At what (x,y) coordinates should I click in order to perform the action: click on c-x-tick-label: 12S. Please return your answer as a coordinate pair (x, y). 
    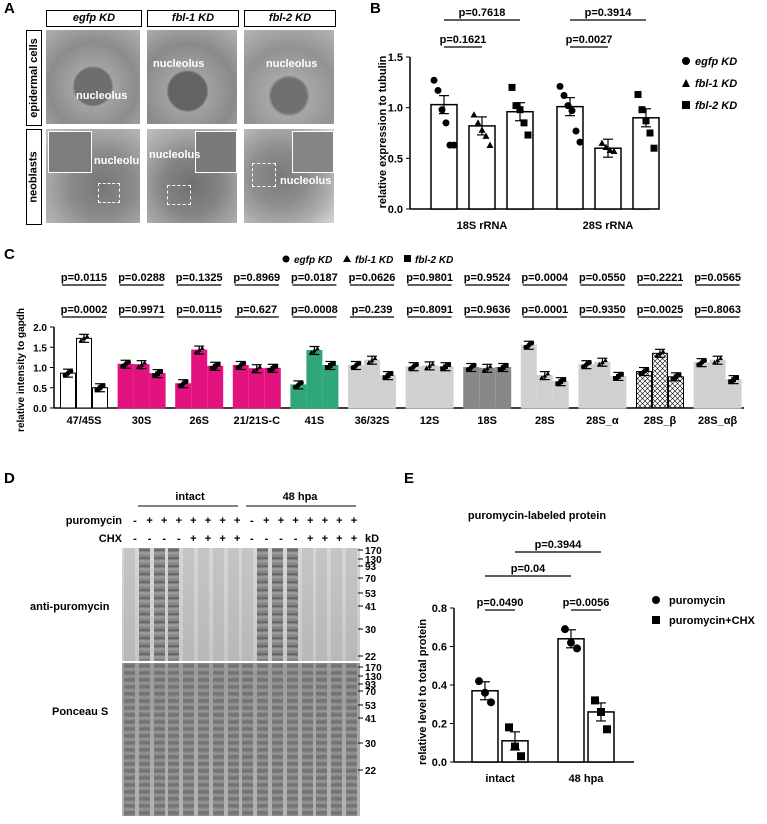
    Looking at the image, I should click on (430, 421).